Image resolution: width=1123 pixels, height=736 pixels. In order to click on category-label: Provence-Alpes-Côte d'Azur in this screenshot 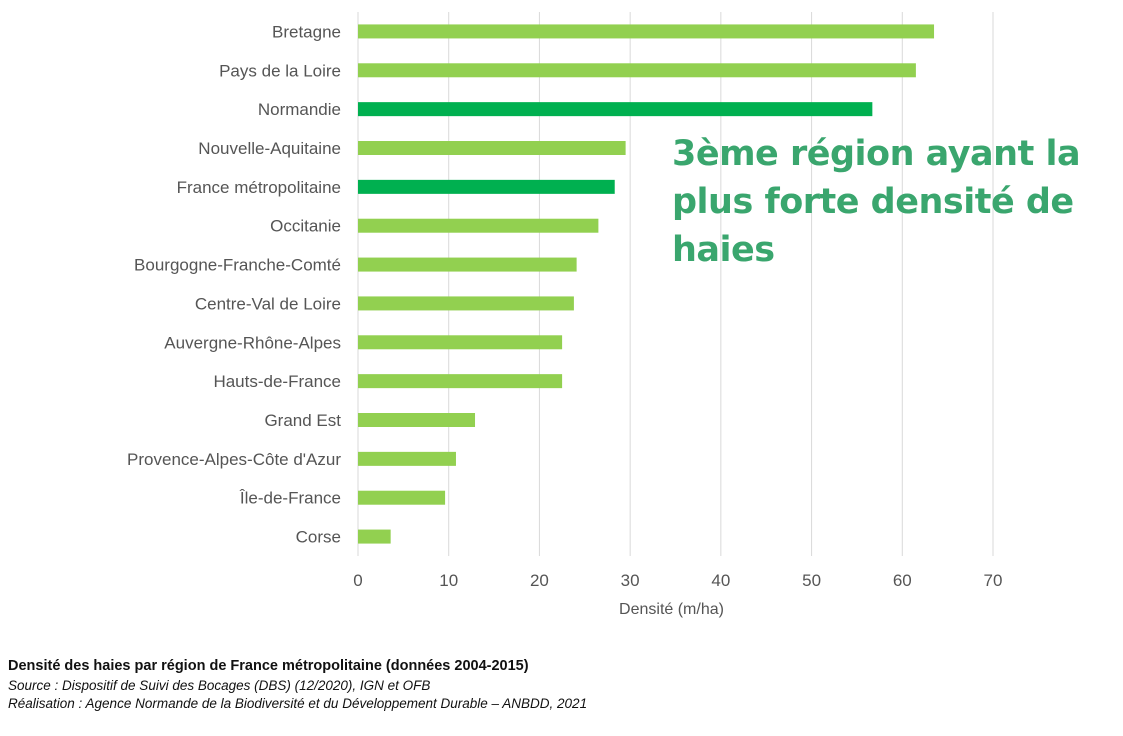, I will do `click(234, 459)`.